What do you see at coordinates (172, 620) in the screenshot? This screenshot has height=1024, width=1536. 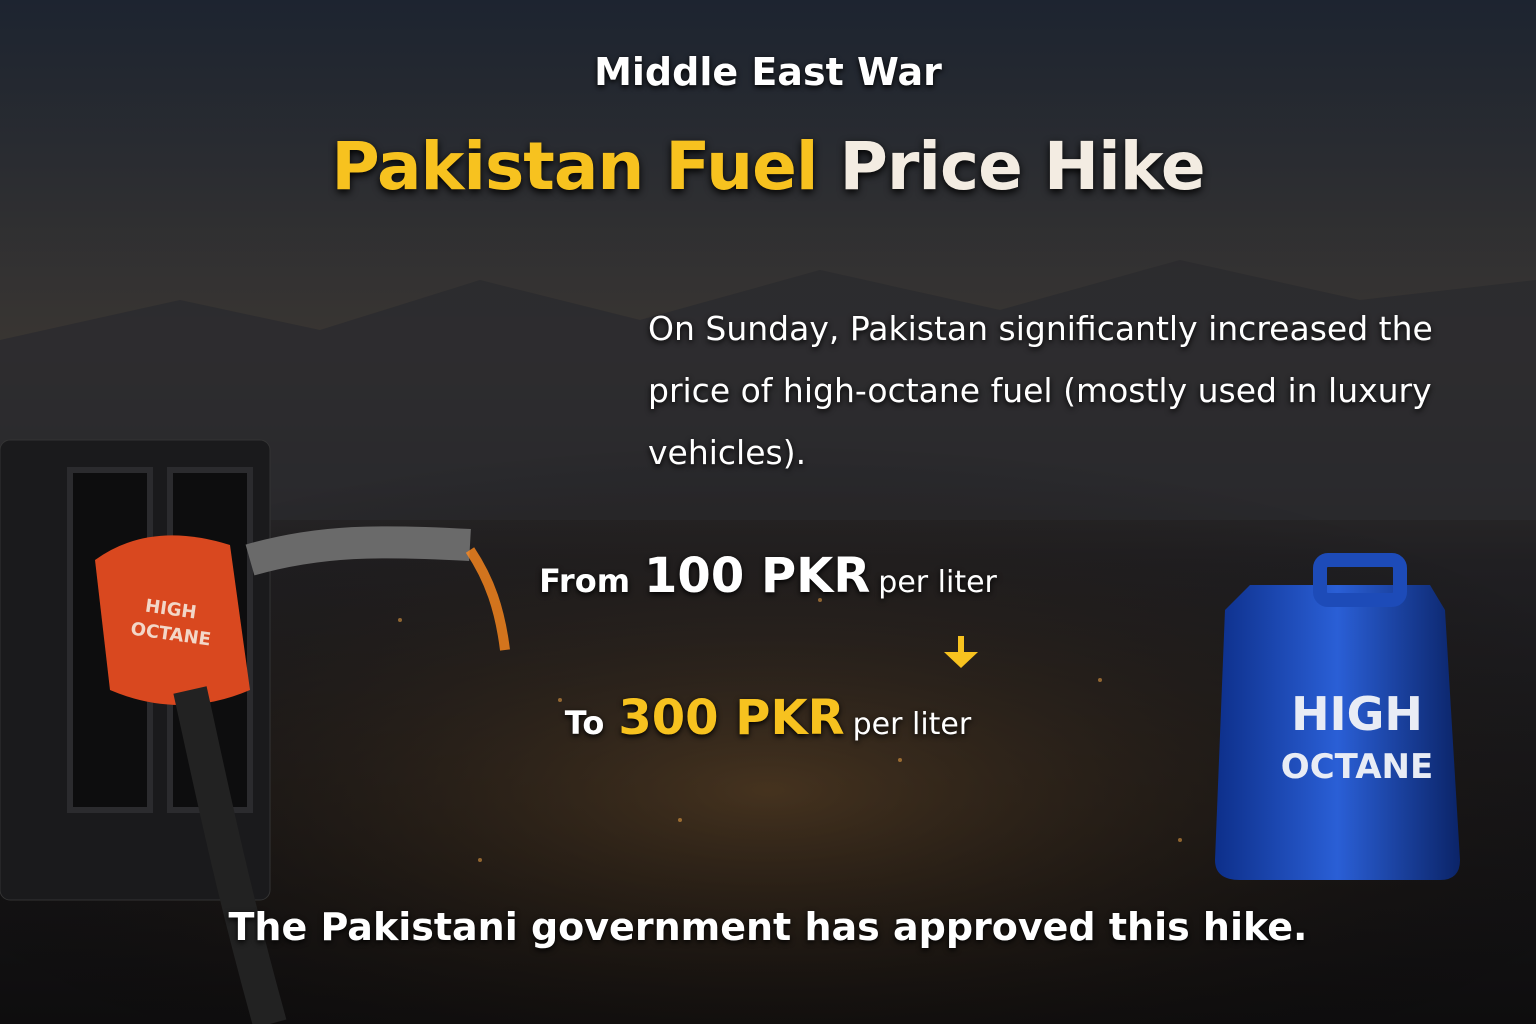 I see `nozzle-handle` at bounding box center [172, 620].